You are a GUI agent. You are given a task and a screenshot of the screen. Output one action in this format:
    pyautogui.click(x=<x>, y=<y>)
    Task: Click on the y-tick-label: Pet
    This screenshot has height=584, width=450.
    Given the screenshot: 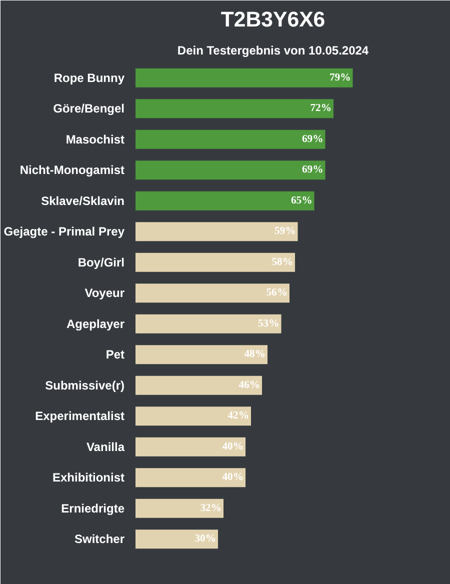 What is the action you would take?
    pyautogui.click(x=115, y=355)
    